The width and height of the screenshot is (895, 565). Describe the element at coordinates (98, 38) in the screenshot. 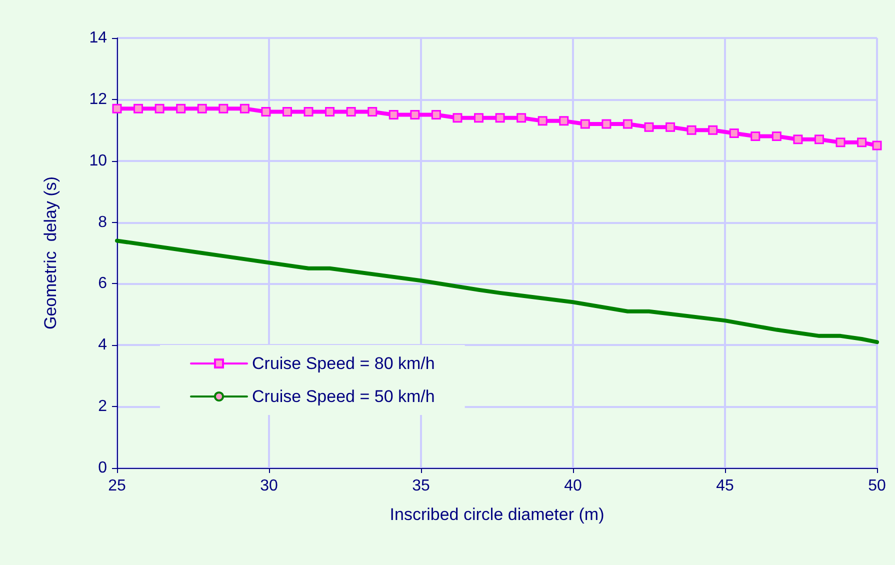

I see `y-tick-label: 14` at that location.